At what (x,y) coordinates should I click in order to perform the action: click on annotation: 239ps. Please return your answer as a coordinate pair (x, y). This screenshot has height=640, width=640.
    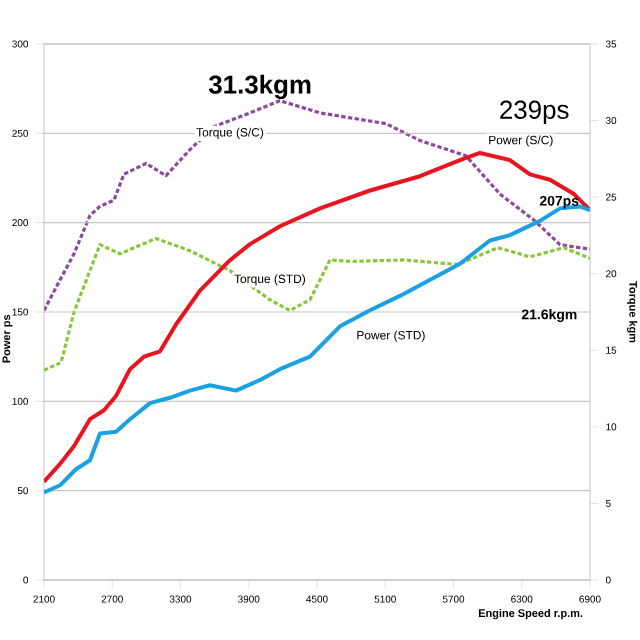
    Looking at the image, I should click on (534, 112).